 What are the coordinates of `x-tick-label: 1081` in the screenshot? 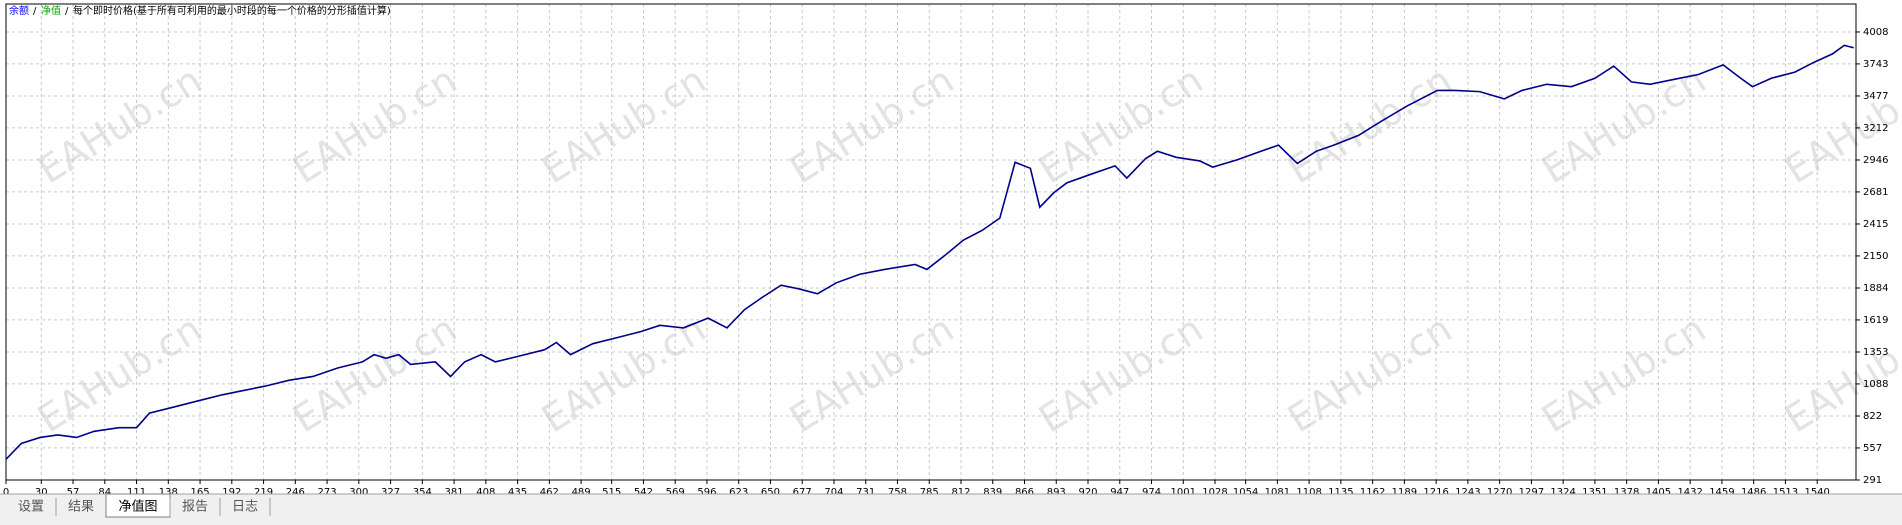 It's located at (1277, 492).